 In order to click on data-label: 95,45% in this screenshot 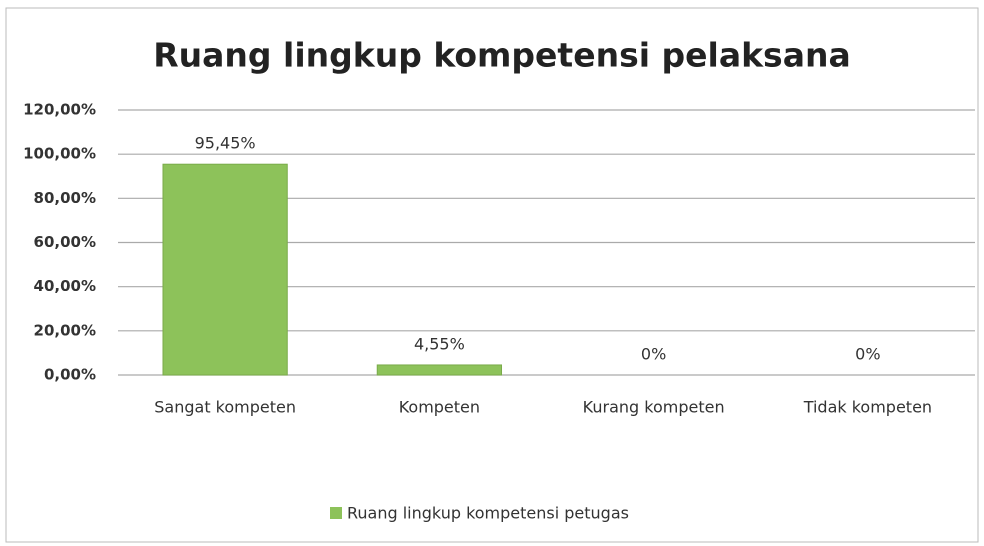, I will do `click(225, 143)`.